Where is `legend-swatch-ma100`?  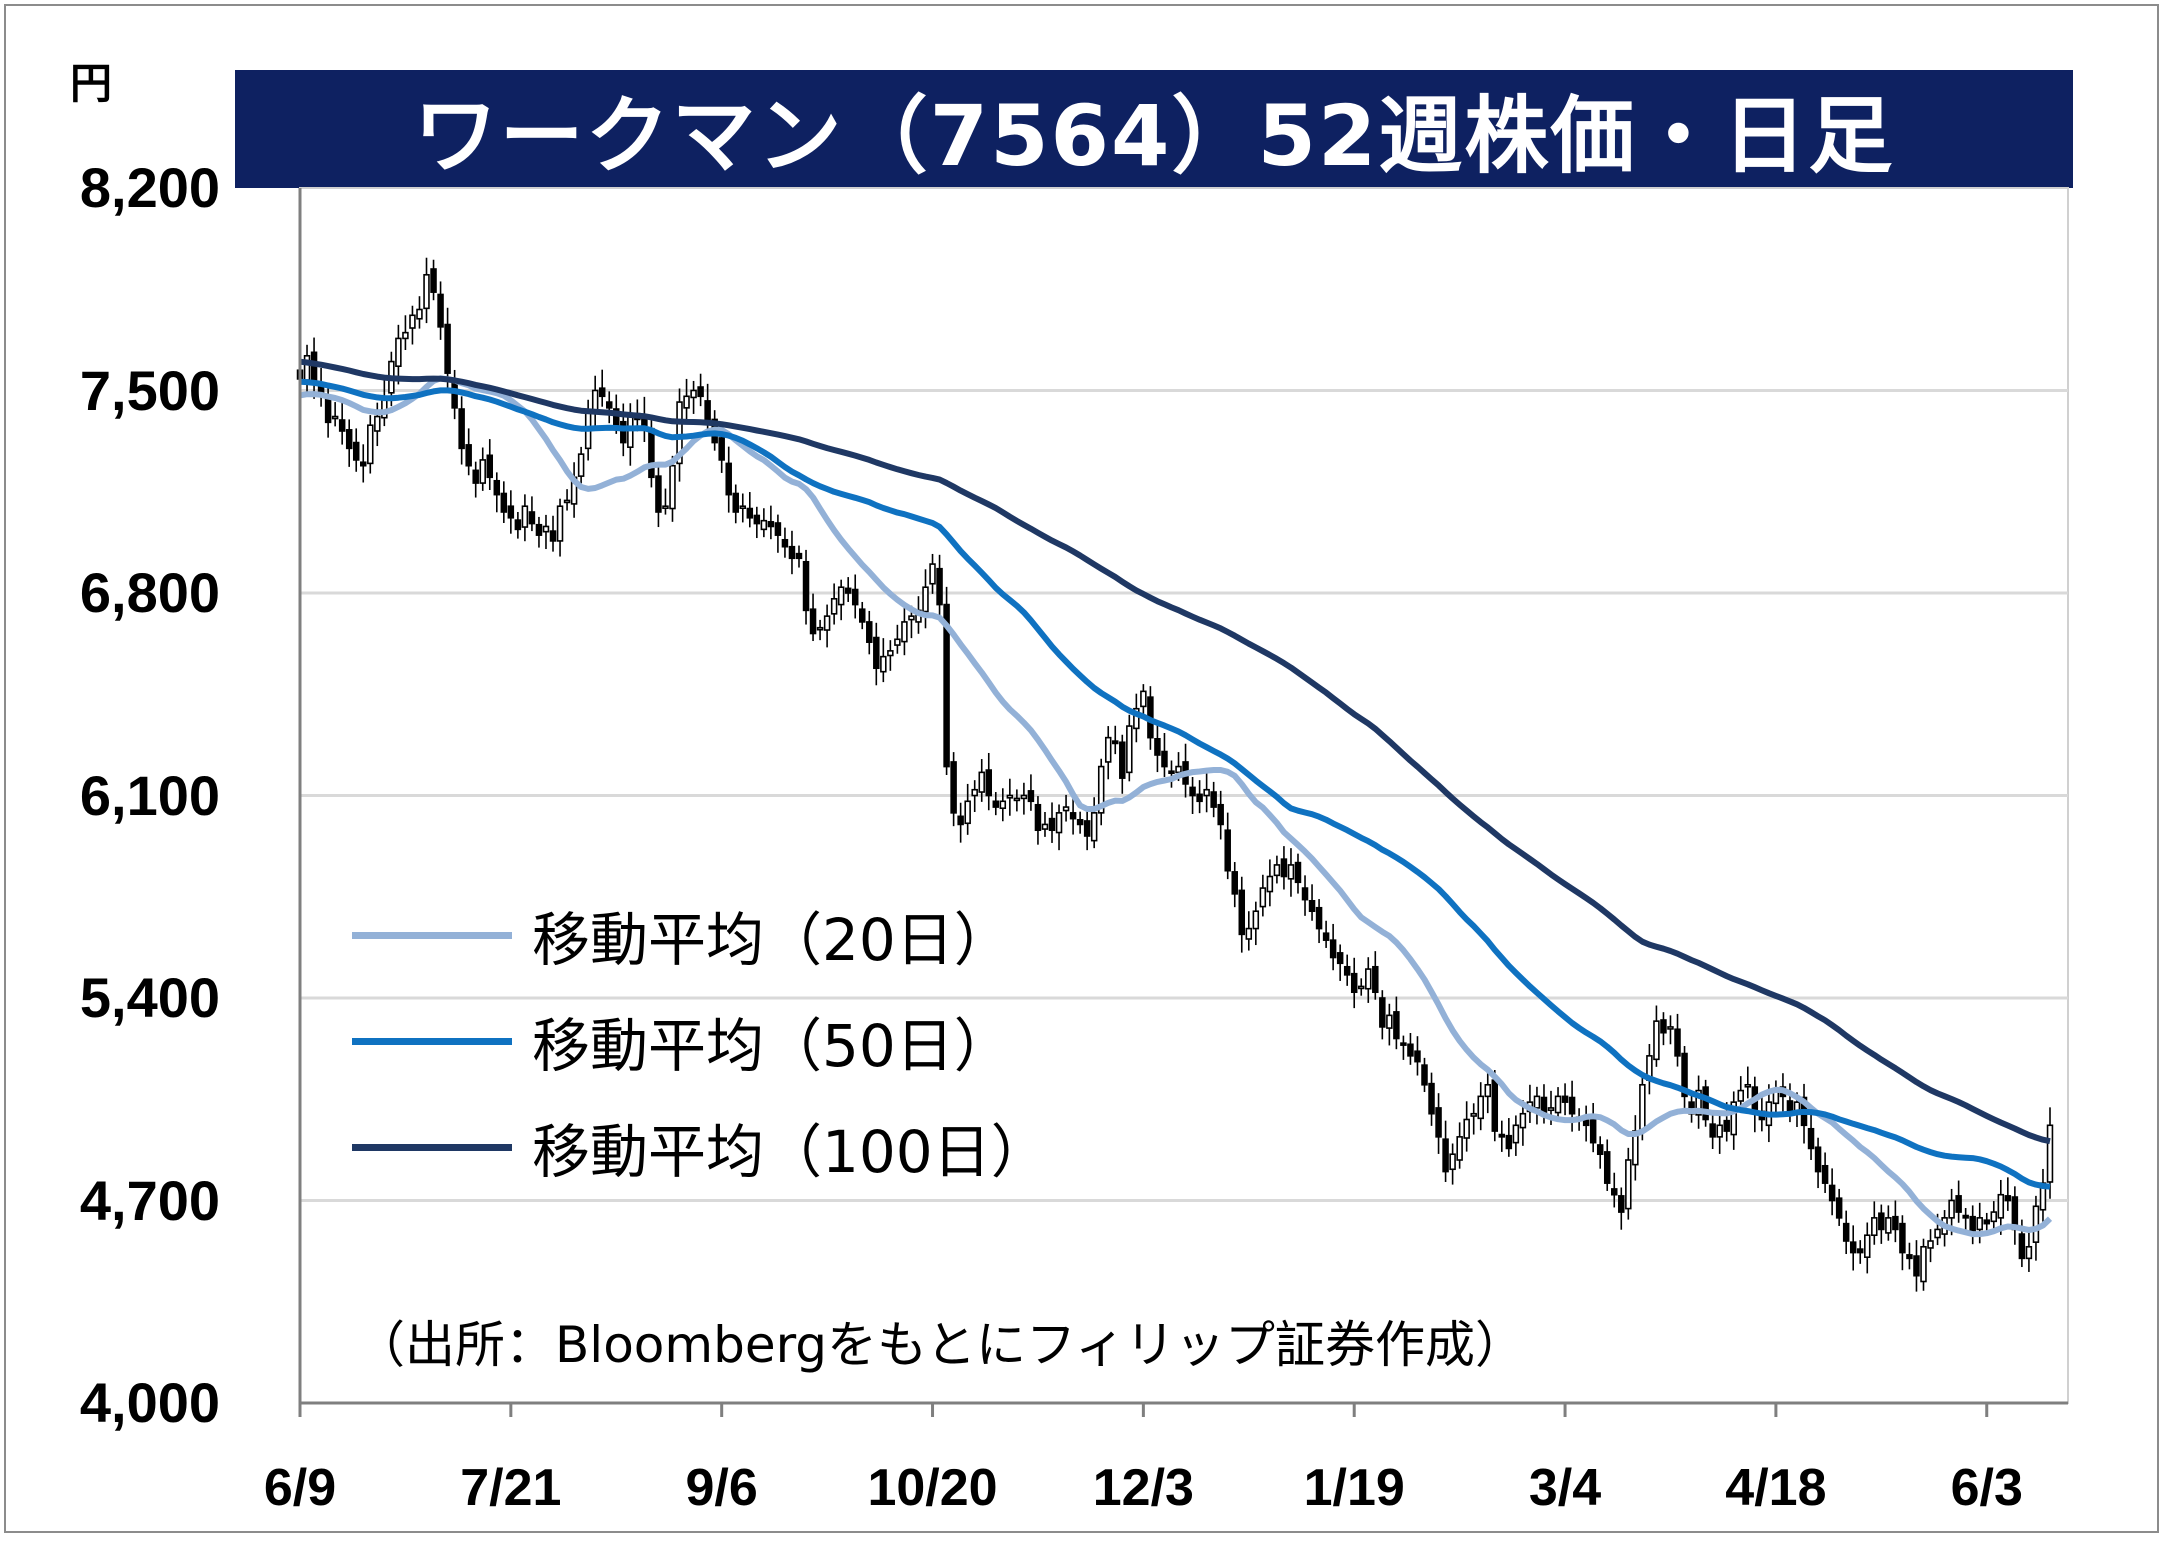
legend-swatch-ma100 is located at coordinates (432, 1147).